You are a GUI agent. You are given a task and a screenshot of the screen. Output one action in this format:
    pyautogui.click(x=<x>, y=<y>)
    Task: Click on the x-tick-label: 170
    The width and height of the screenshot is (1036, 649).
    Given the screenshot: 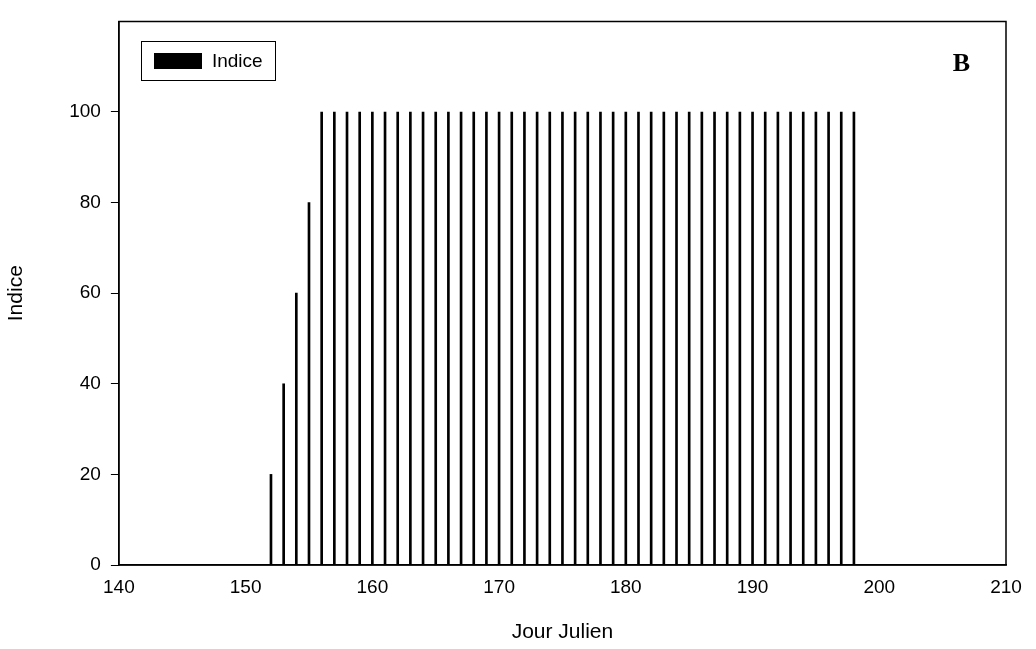 What is the action you would take?
    pyautogui.click(x=499, y=586)
    